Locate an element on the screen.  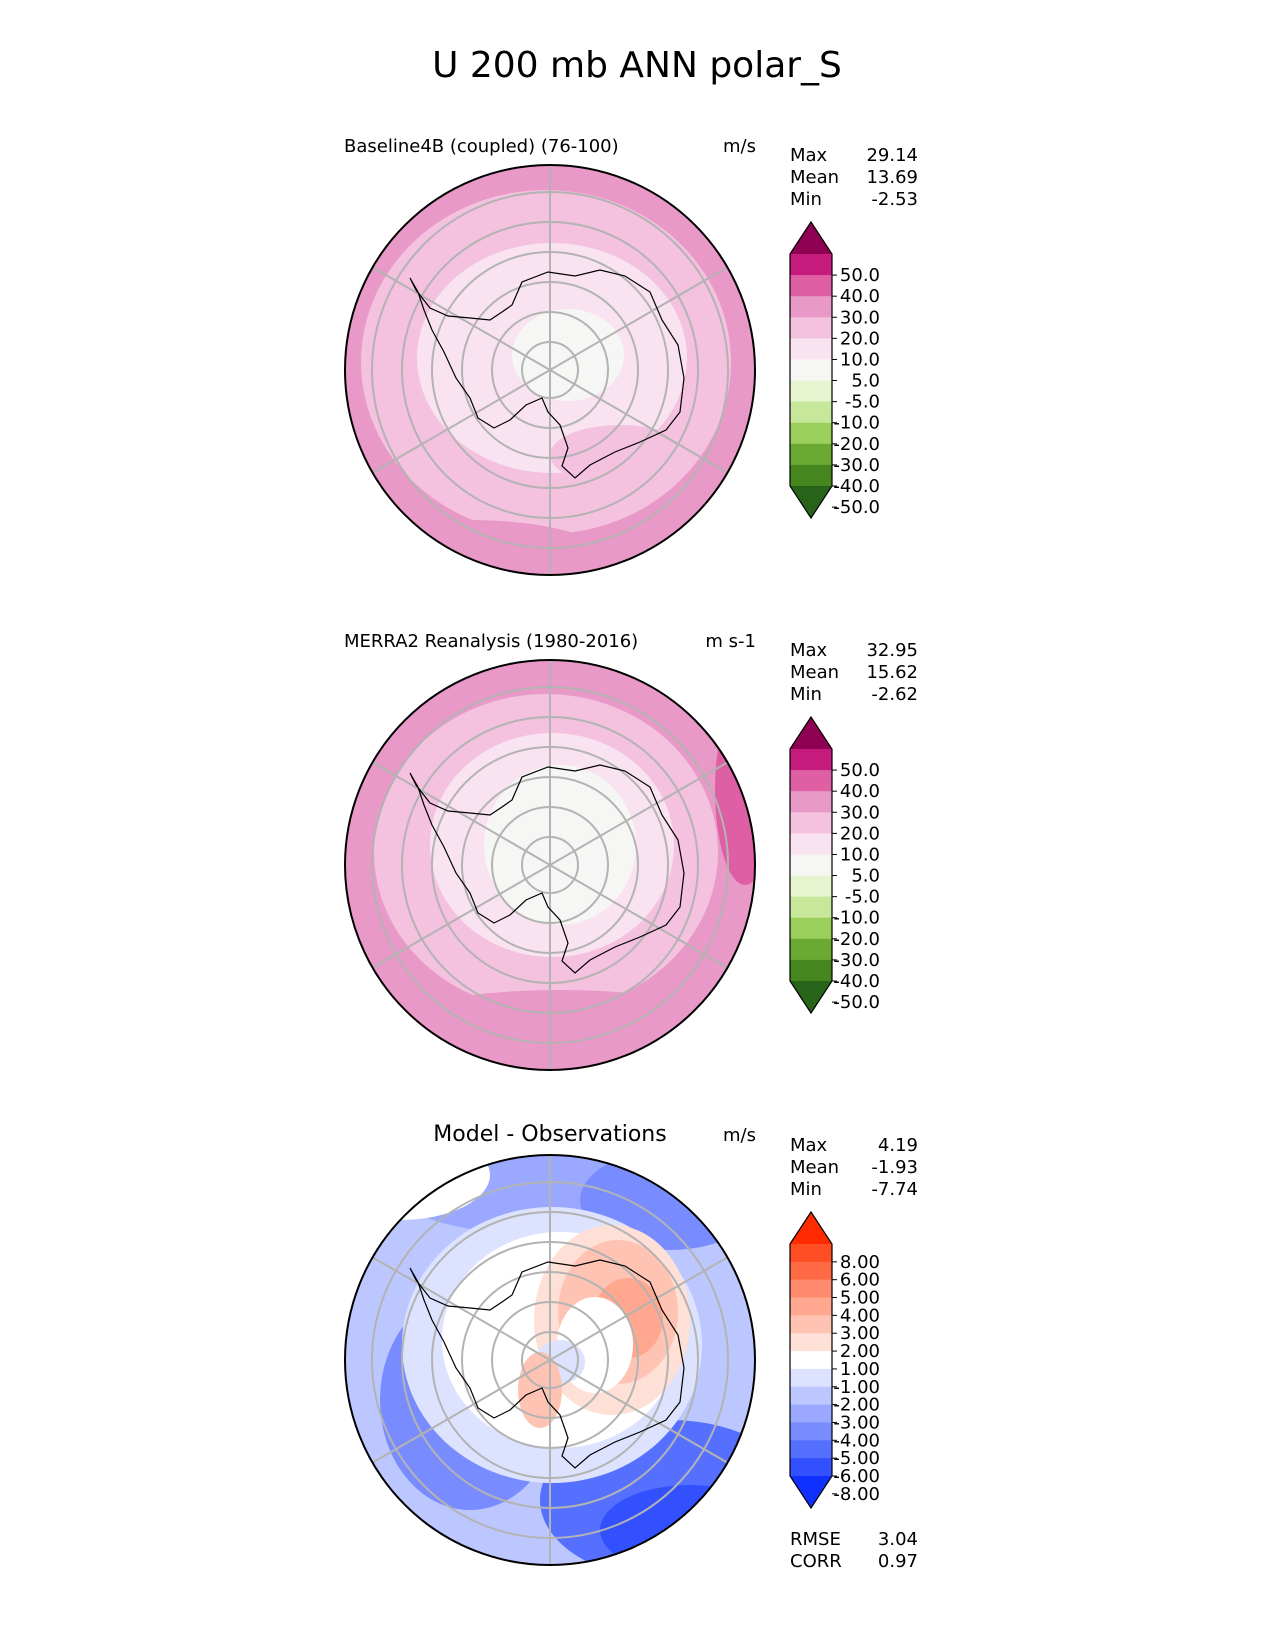
stat-value-corr: 0.97 is located at coordinates (898, 1561).